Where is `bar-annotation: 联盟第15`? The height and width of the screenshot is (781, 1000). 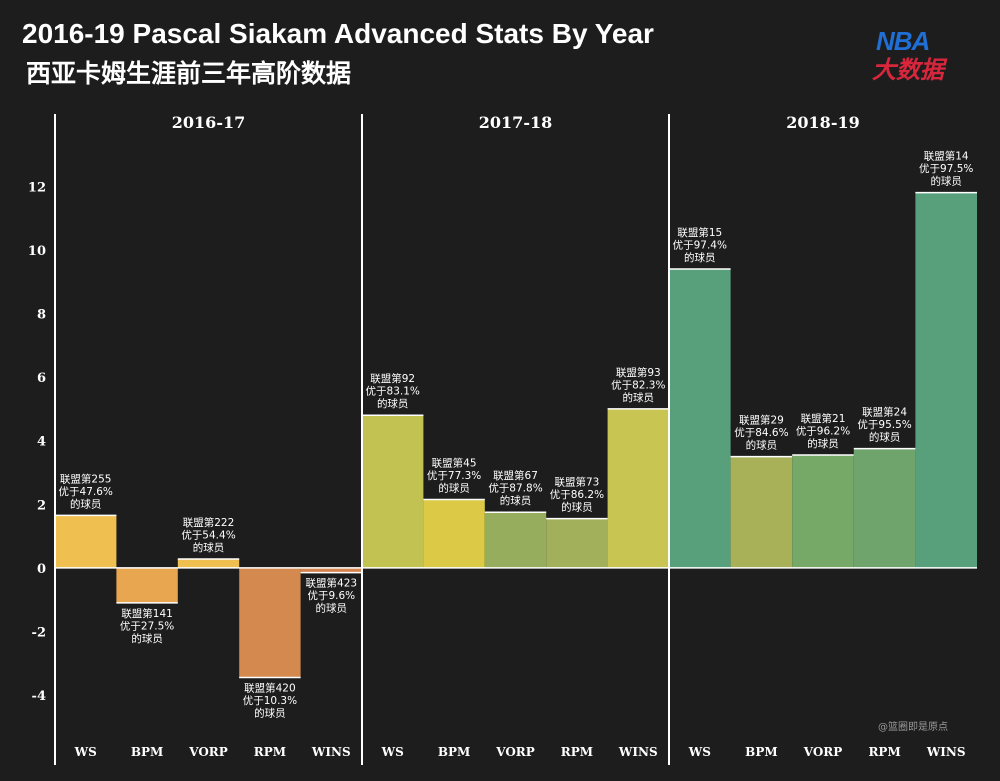 bar-annotation: 联盟第15 is located at coordinates (699, 232).